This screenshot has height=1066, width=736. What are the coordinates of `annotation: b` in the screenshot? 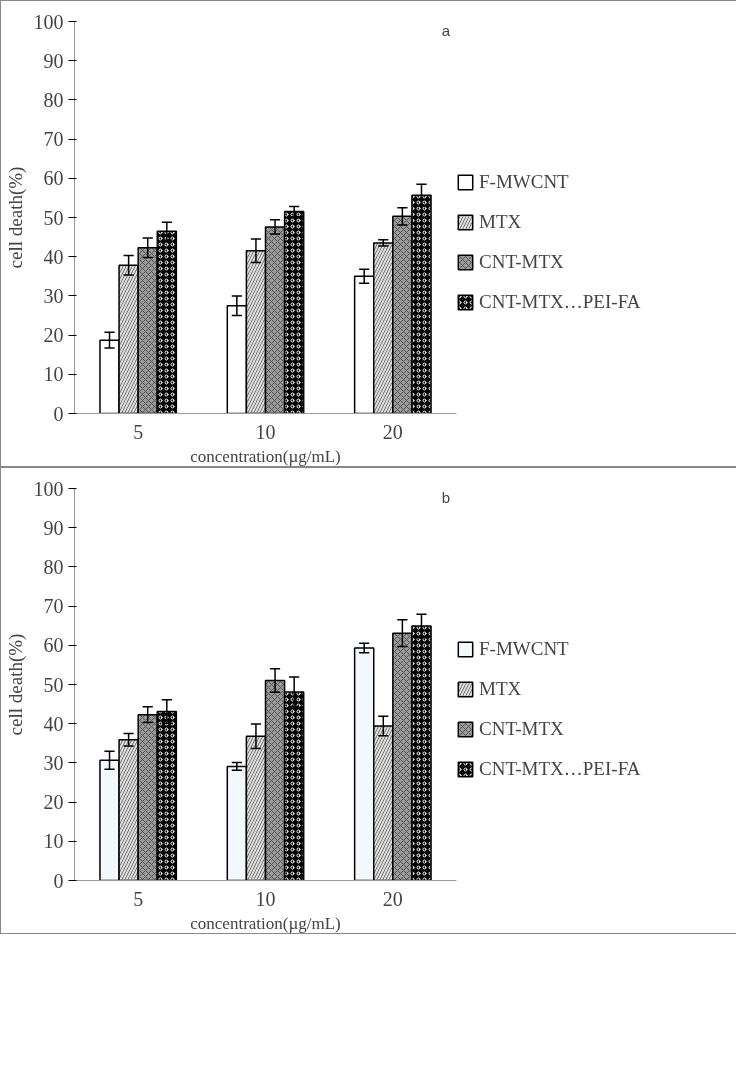 It's located at (446, 497).